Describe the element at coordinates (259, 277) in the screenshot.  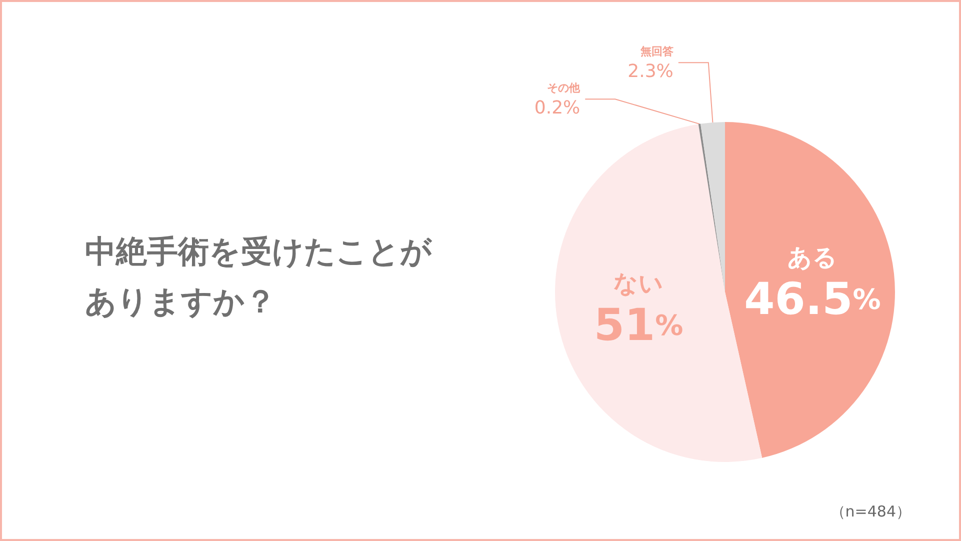
I see `text: 中絶手術を受けたことがありますか？` at that location.